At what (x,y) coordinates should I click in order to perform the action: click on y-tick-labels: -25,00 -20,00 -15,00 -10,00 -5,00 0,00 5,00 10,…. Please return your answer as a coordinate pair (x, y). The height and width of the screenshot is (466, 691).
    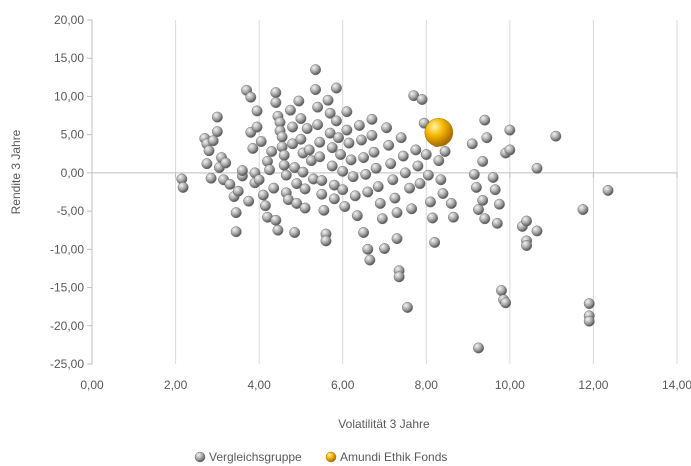
    Looking at the image, I should click on (67, 192).